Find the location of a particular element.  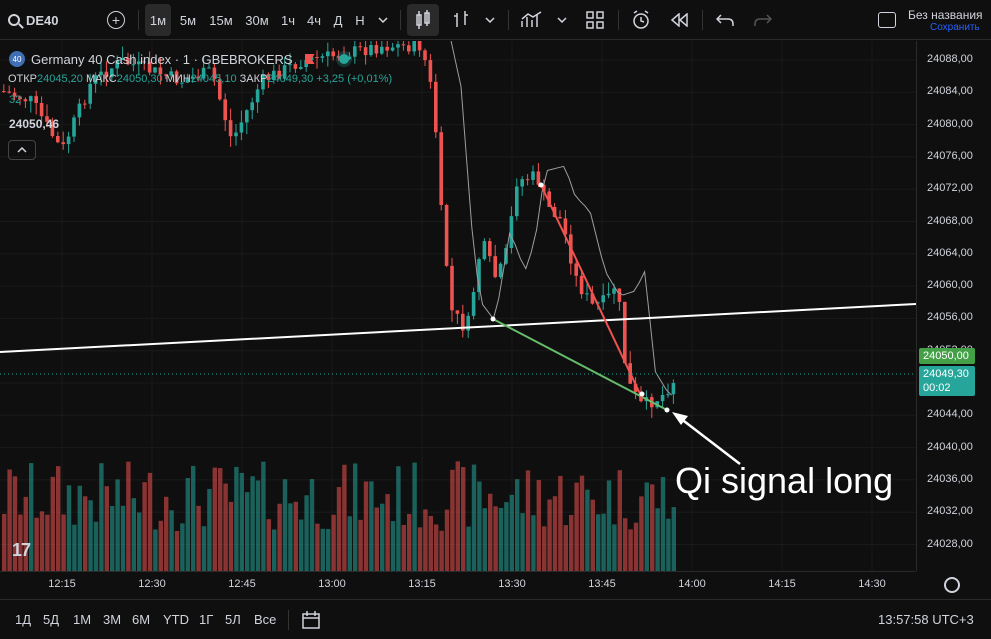

instrument-badge: 40 is located at coordinates (17, 59).